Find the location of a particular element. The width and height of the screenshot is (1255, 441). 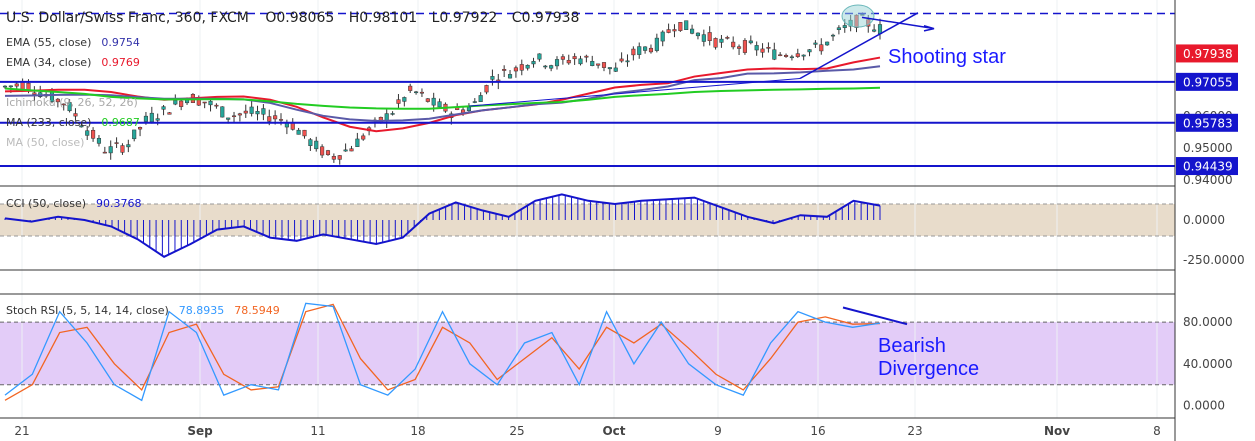

close-label: C is located at coordinates (517, 18).